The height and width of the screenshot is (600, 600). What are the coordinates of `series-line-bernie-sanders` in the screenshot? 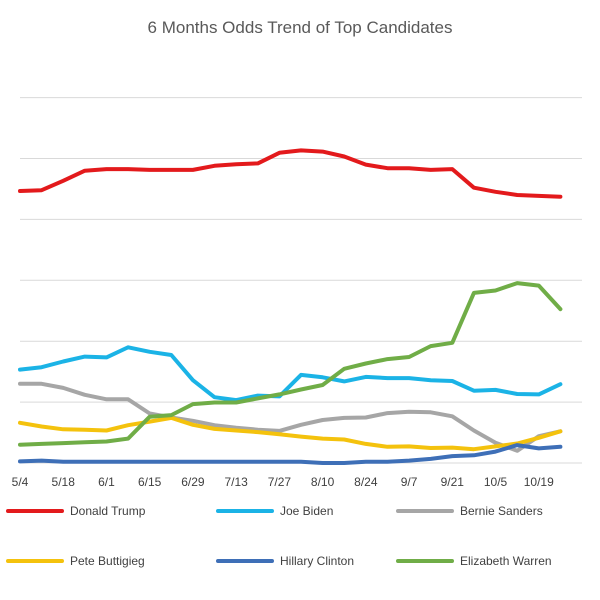 It's located at (290, 417).